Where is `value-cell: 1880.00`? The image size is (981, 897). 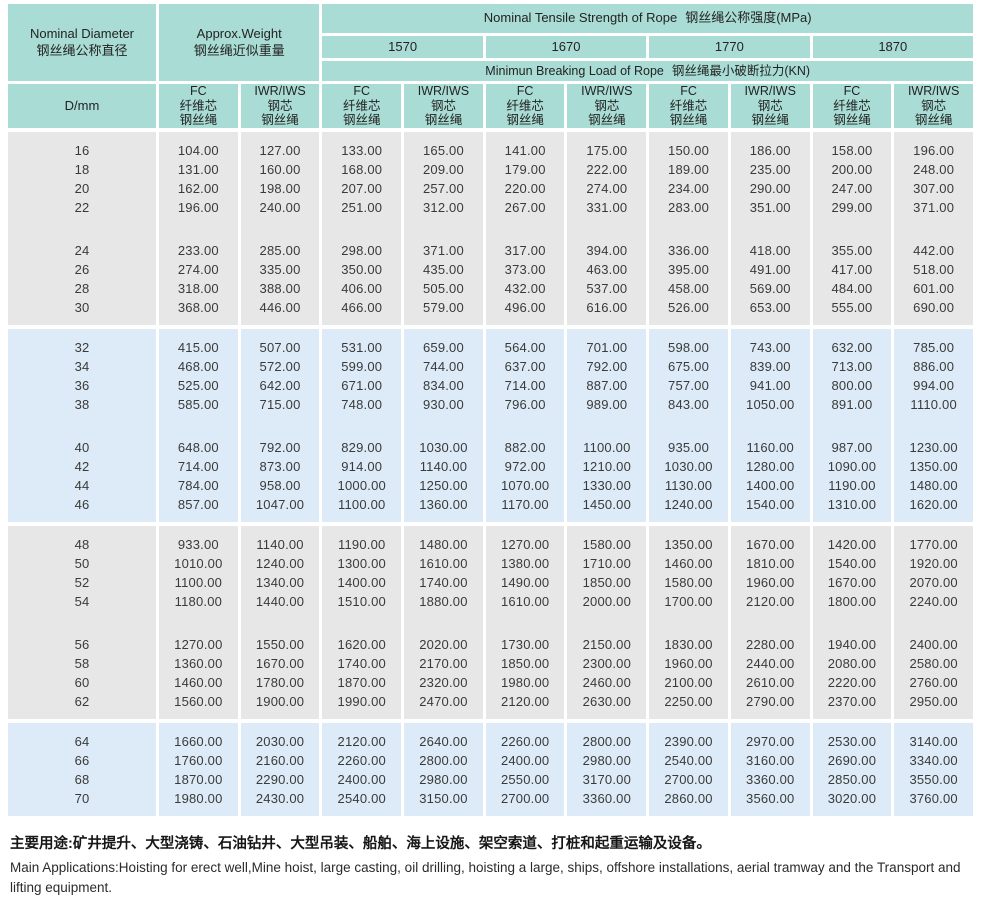 value-cell: 1880.00 is located at coordinates (443, 601).